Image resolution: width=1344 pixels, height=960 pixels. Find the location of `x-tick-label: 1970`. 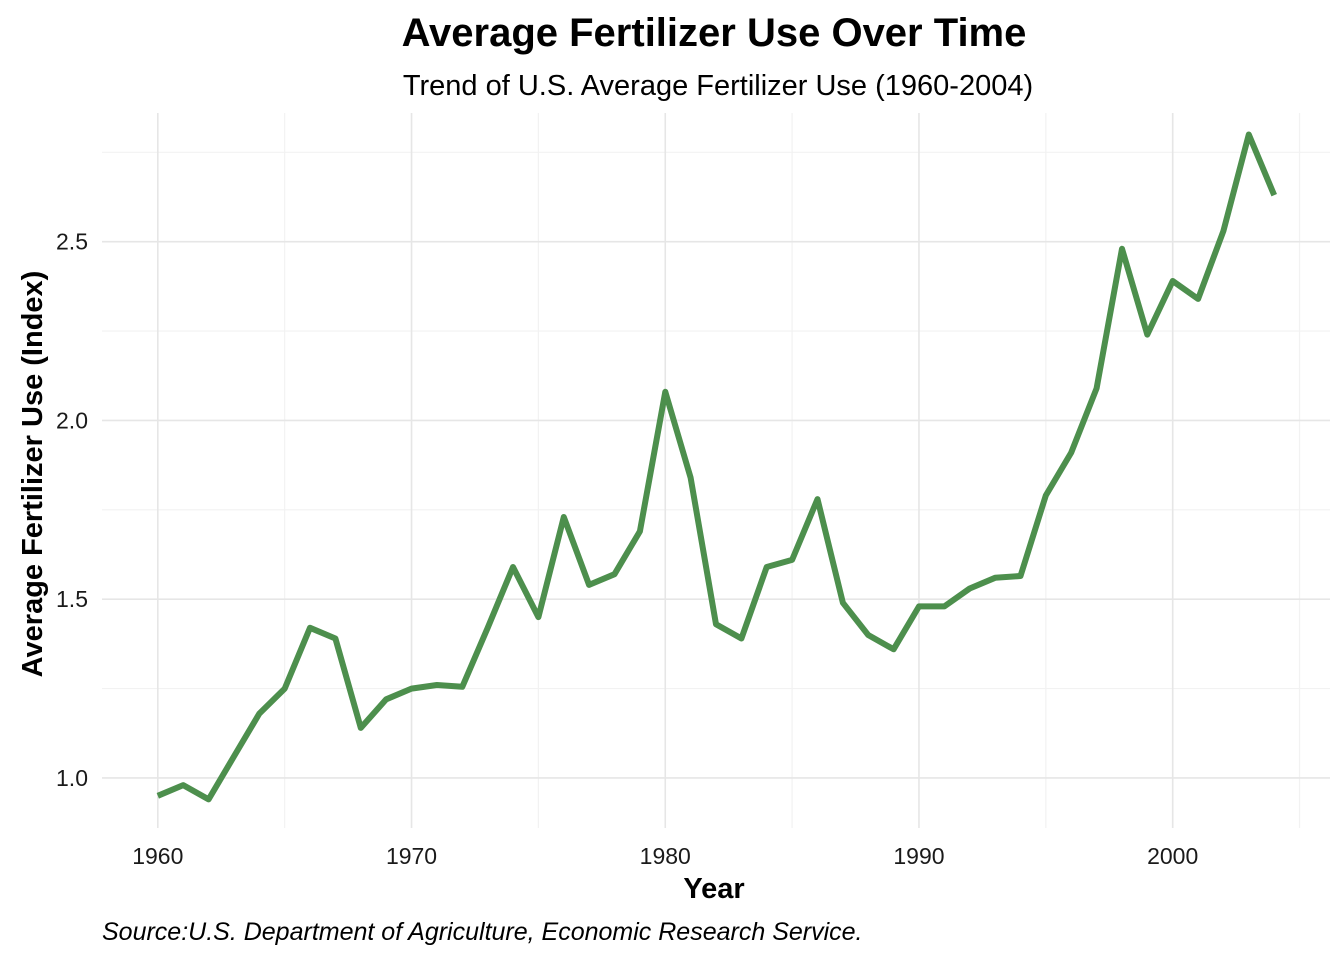

x-tick-label: 1970 is located at coordinates (411, 856).